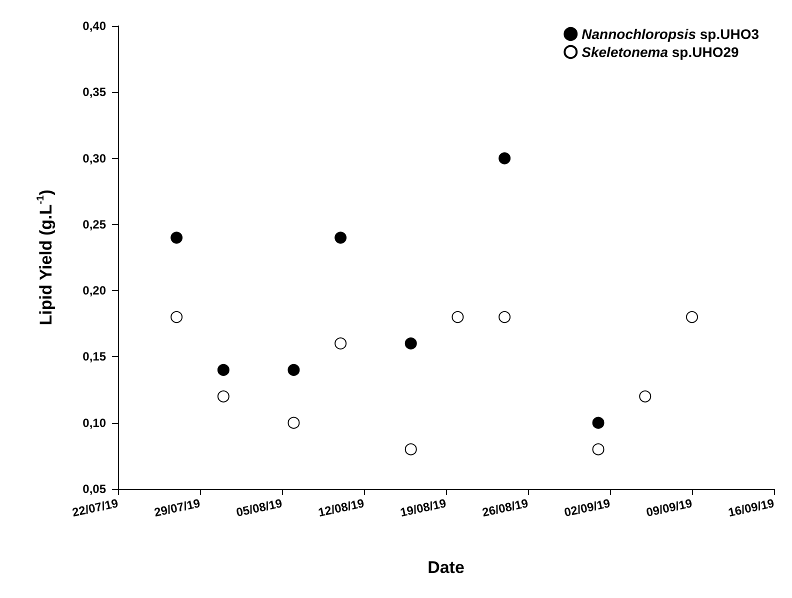 Image resolution: width=792 pixels, height=598 pixels. Describe the element at coordinates (259, 508) in the screenshot. I see `x-tick-label: 05/08/19` at that location.